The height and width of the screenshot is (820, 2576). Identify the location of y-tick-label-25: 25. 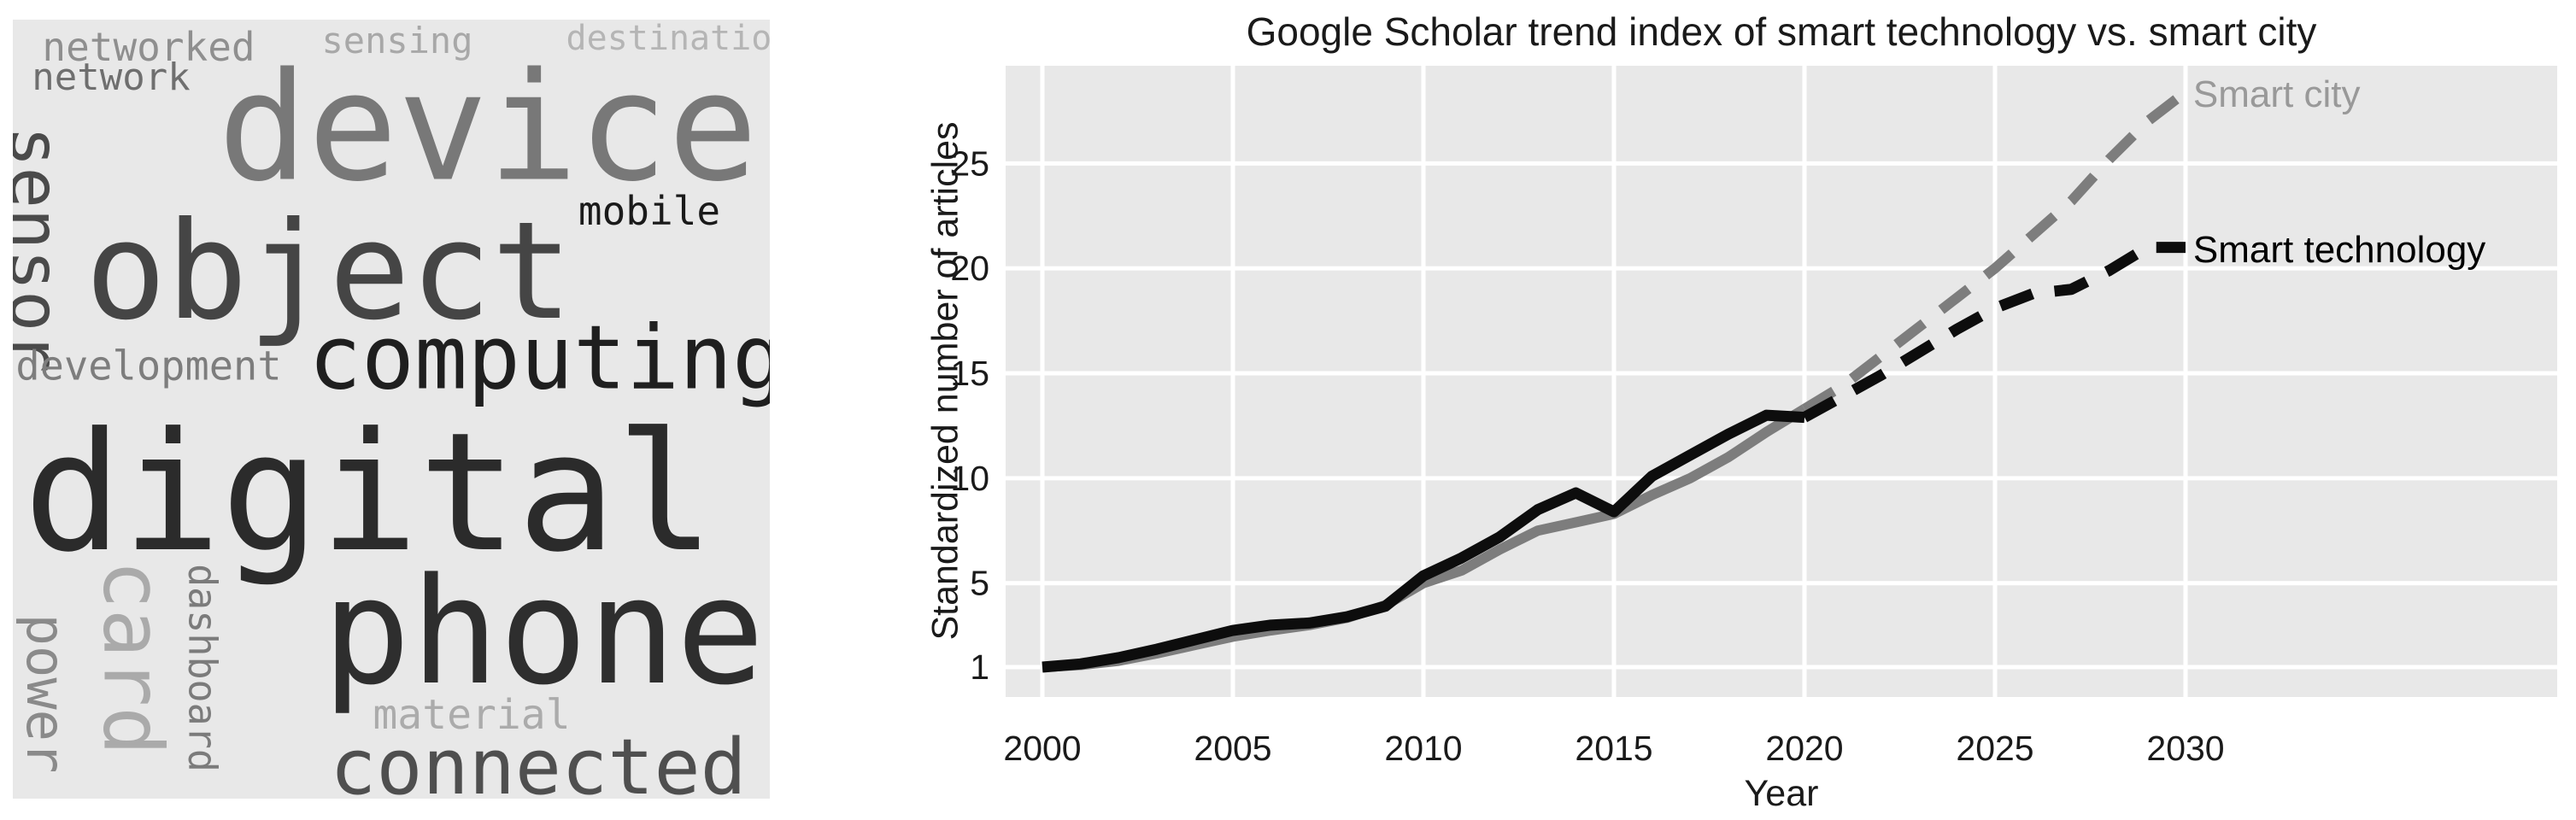
(970, 163).